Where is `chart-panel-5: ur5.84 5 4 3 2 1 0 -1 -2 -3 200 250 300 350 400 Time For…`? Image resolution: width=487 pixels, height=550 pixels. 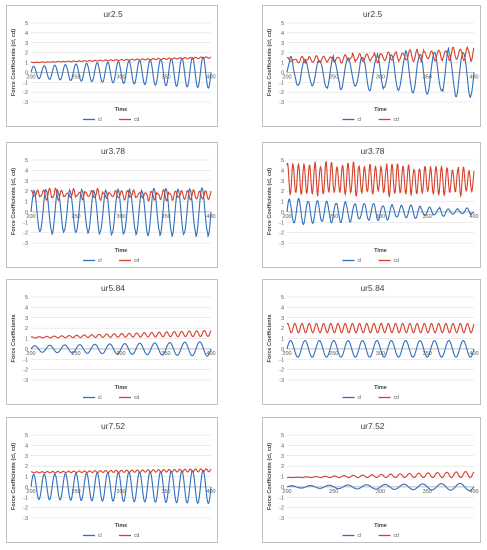
chart-panel-5: ur5.84 5 4 3 2 1 0 -1 -2 -3 200 250 300 350 400 Time For… is located at coordinates (112, 342).